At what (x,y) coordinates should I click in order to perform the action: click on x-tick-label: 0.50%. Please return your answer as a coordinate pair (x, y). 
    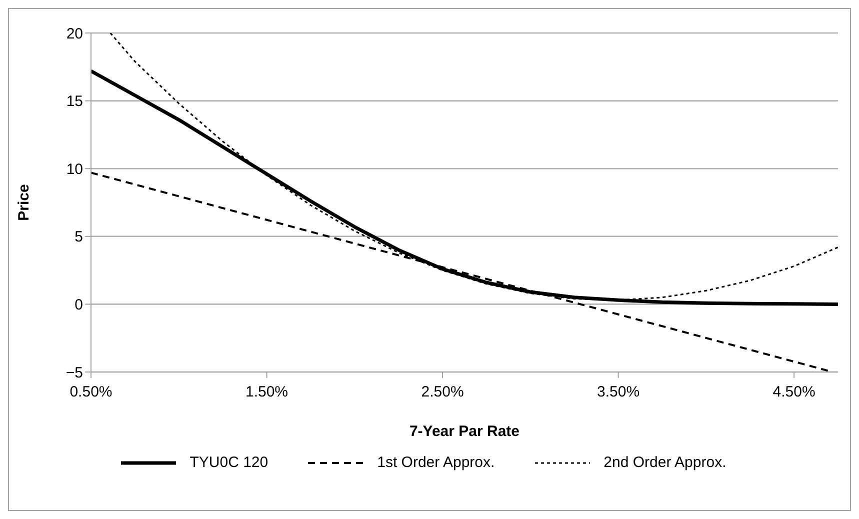
    Looking at the image, I should click on (91, 392).